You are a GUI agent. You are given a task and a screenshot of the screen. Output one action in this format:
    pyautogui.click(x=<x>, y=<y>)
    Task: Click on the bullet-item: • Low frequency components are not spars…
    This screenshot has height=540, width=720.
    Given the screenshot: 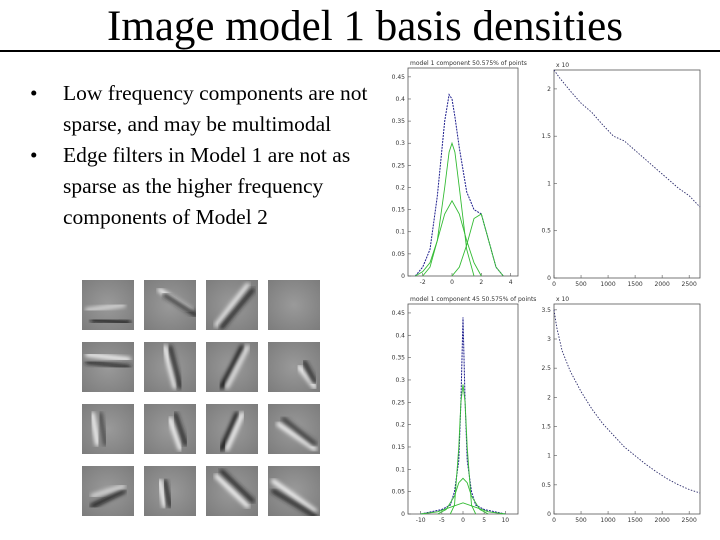 What is the action you would take?
    pyautogui.click(x=210, y=109)
    